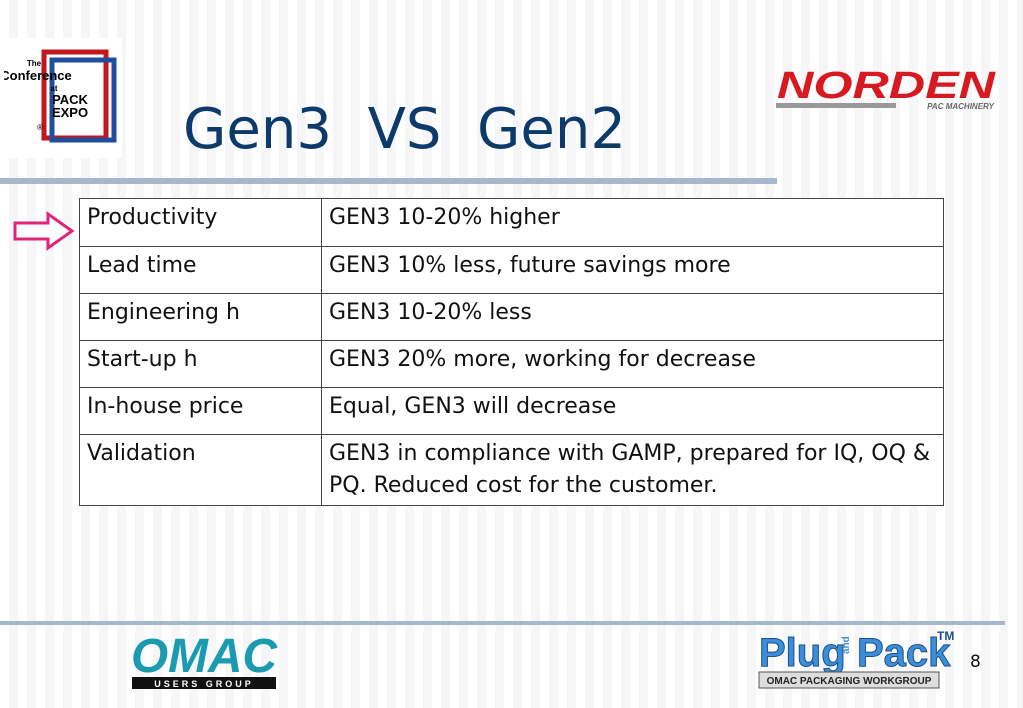  Describe the element at coordinates (70, 99) in the screenshot. I see `logo-text: PACK` at that location.